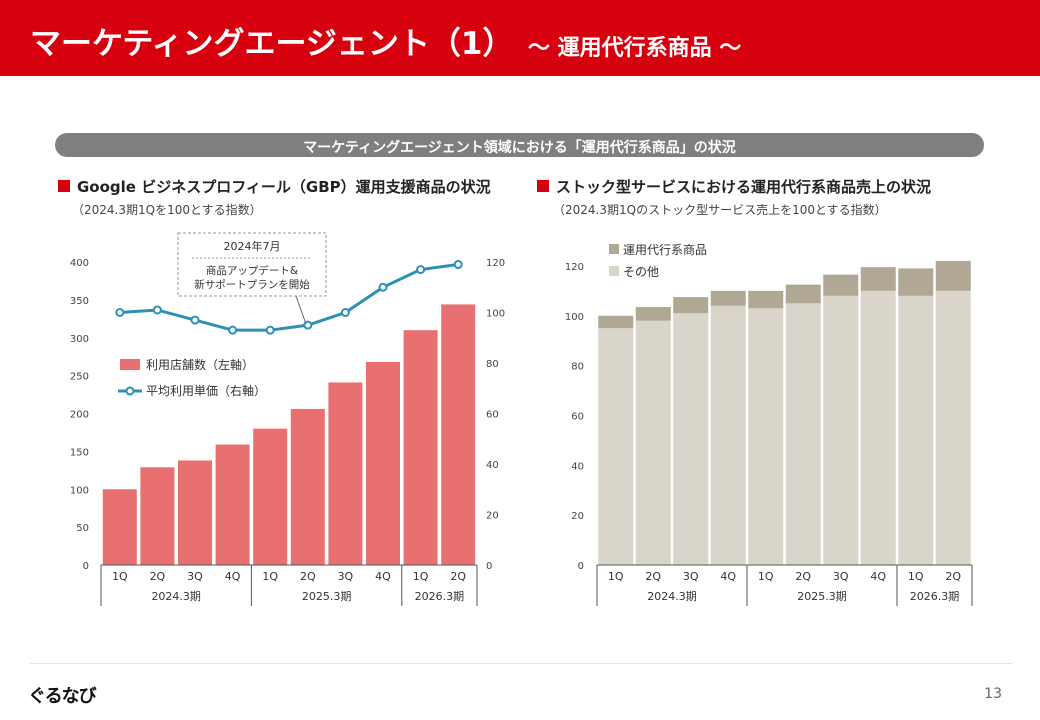 This screenshot has height=720, width=1040. What do you see at coordinates (62, 696) in the screenshot?
I see `gurunavi-logo: ぐるなび` at bounding box center [62, 696].